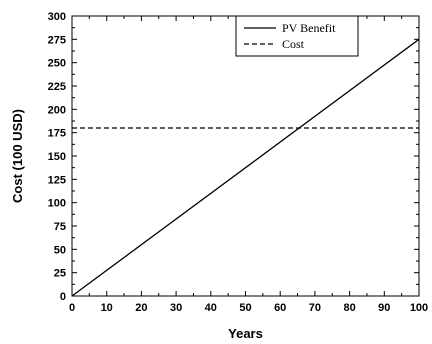 The height and width of the screenshot is (344, 432). I want to click on y-tick-label: 25, so click(60, 274).